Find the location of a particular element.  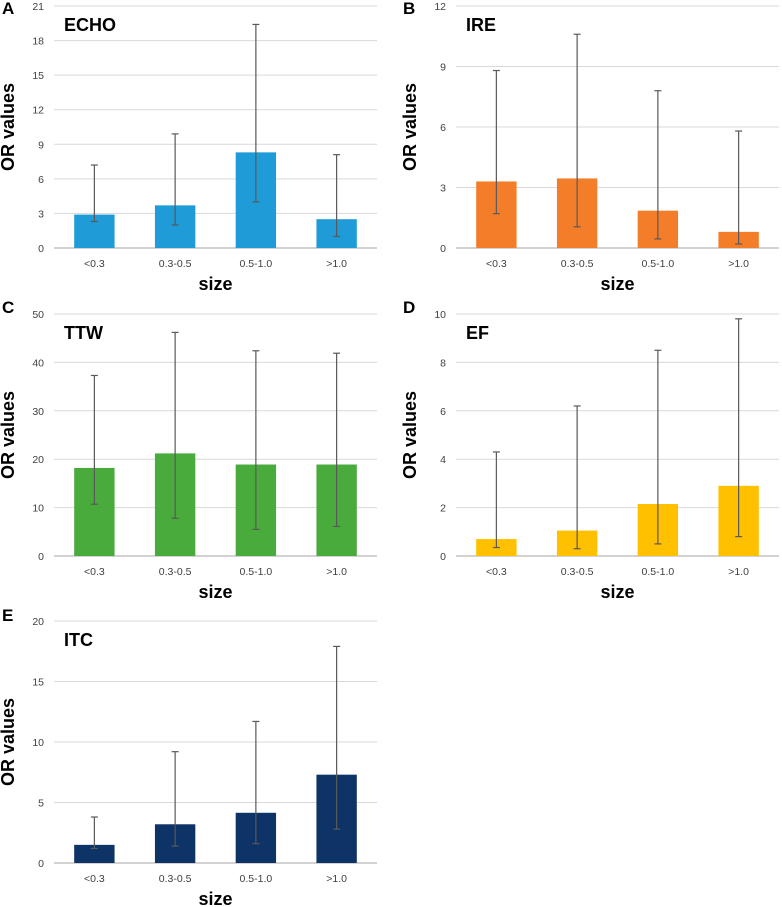

panel-letter: A is located at coordinates (8, 9).